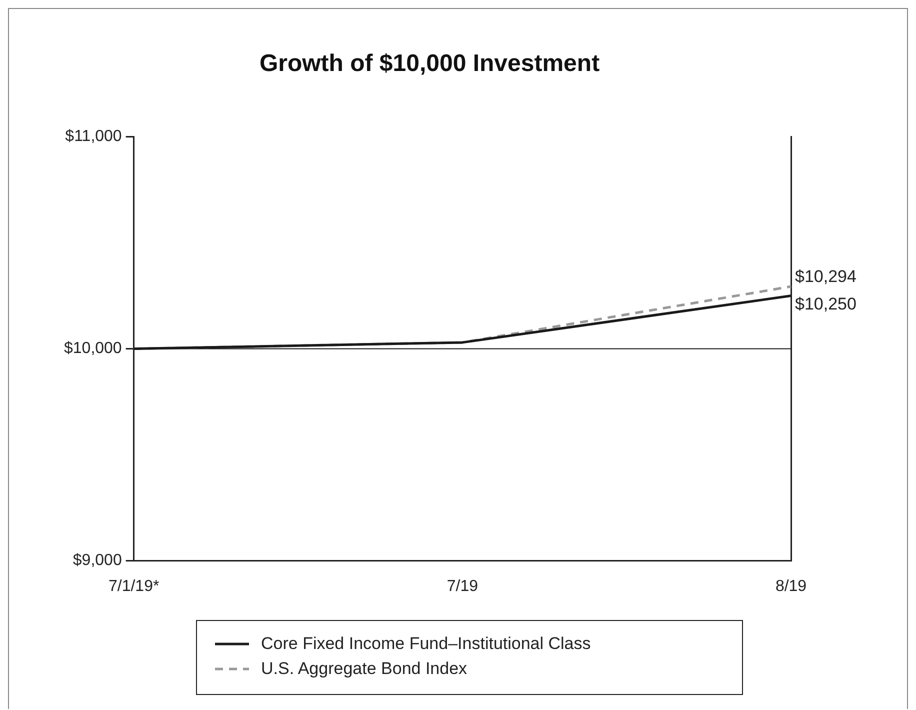 The image size is (916, 710). What do you see at coordinates (93, 137) in the screenshot?
I see `y-tick-label: $11,000` at bounding box center [93, 137].